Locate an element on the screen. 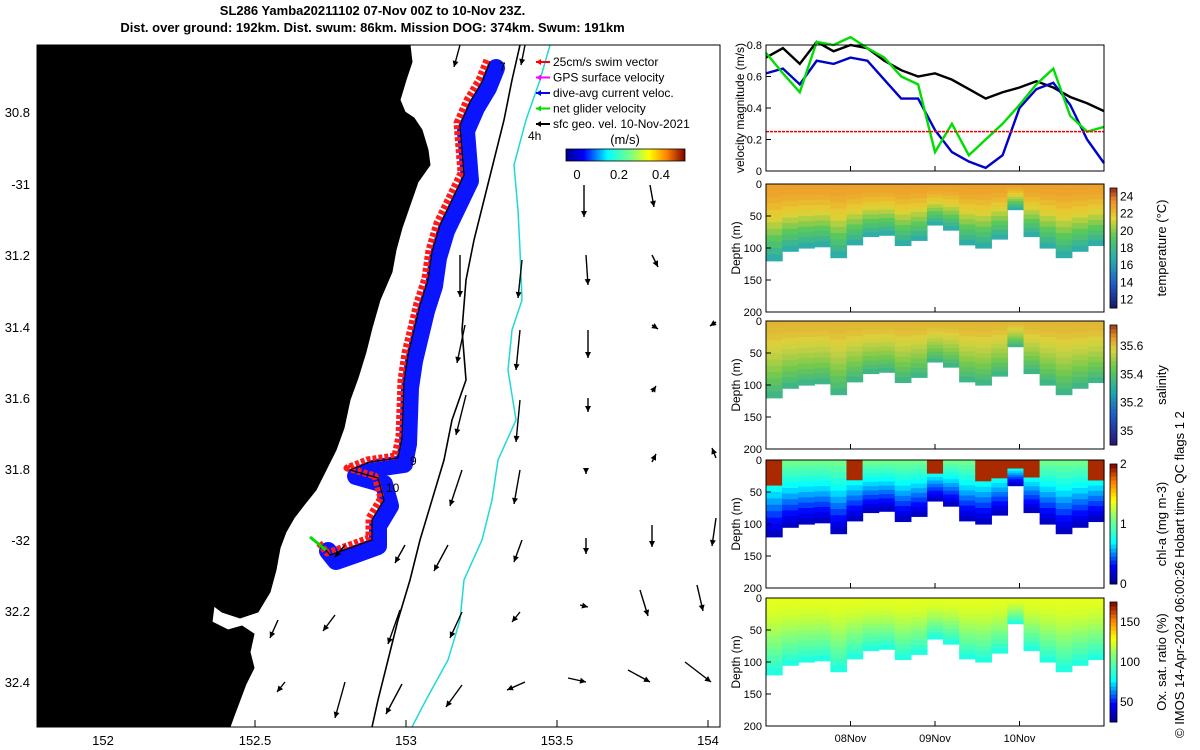 This screenshot has height=750, width=1200. map-lon-tick-label: 154 is located at coordinates (708, 740).